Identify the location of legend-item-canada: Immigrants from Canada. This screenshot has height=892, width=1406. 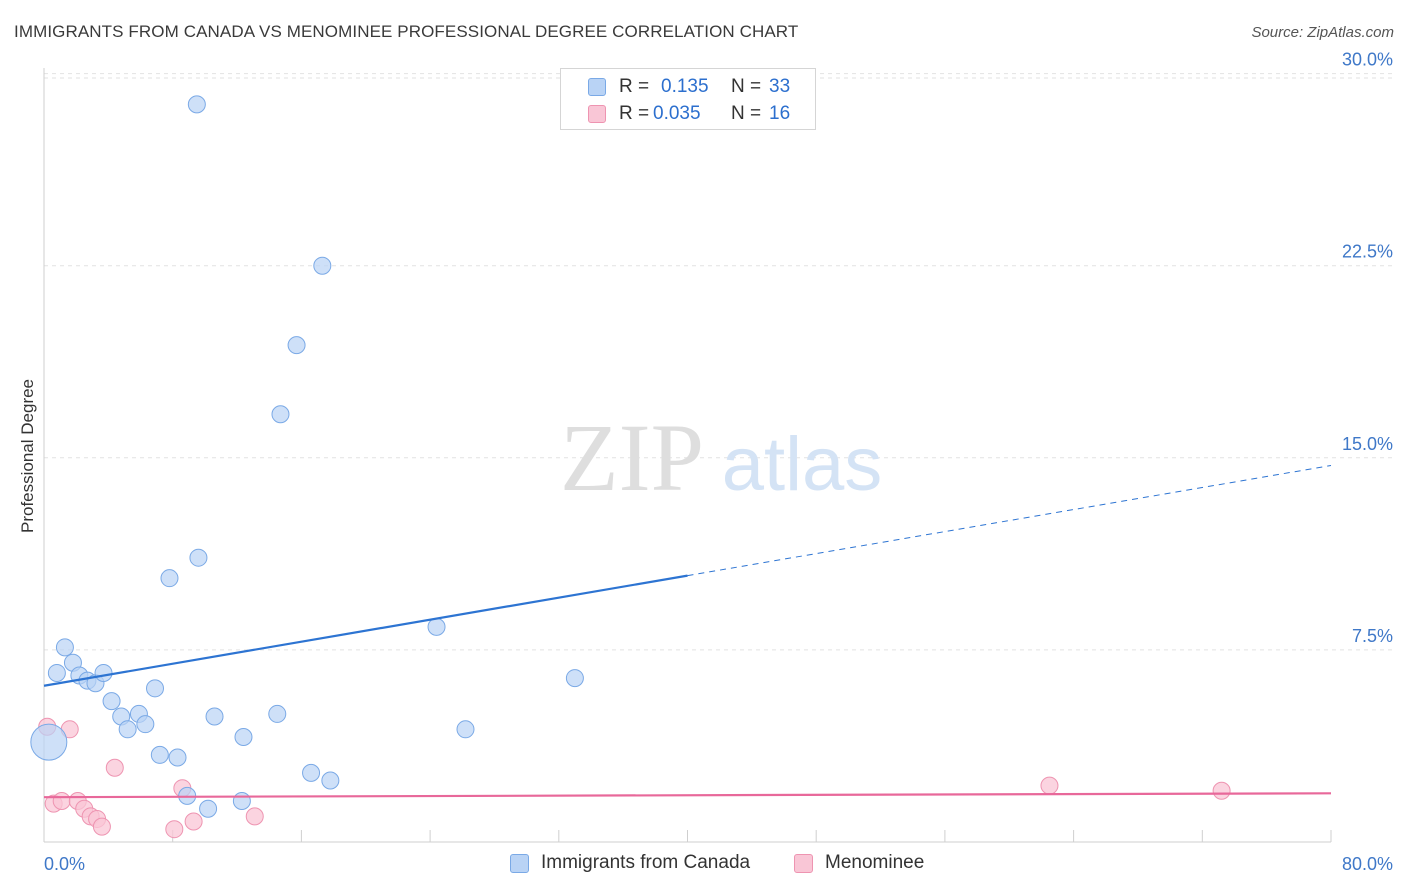
(630, 863).